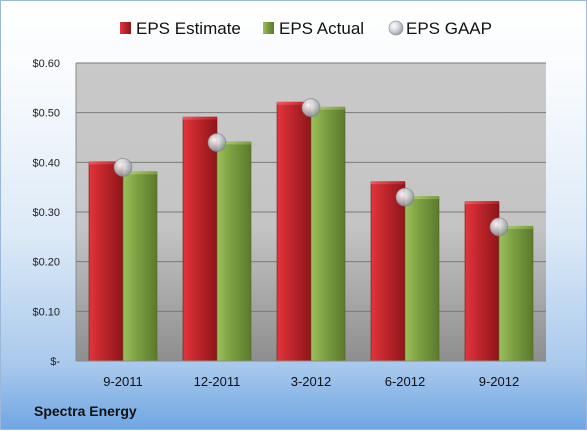 Image resolution: width=587 pixels, height=431 pixels. What do you see at coordinates (85, 411) in the screenshot?
I see `company-label: Spectra Energy` at bounding box center [85, 411].